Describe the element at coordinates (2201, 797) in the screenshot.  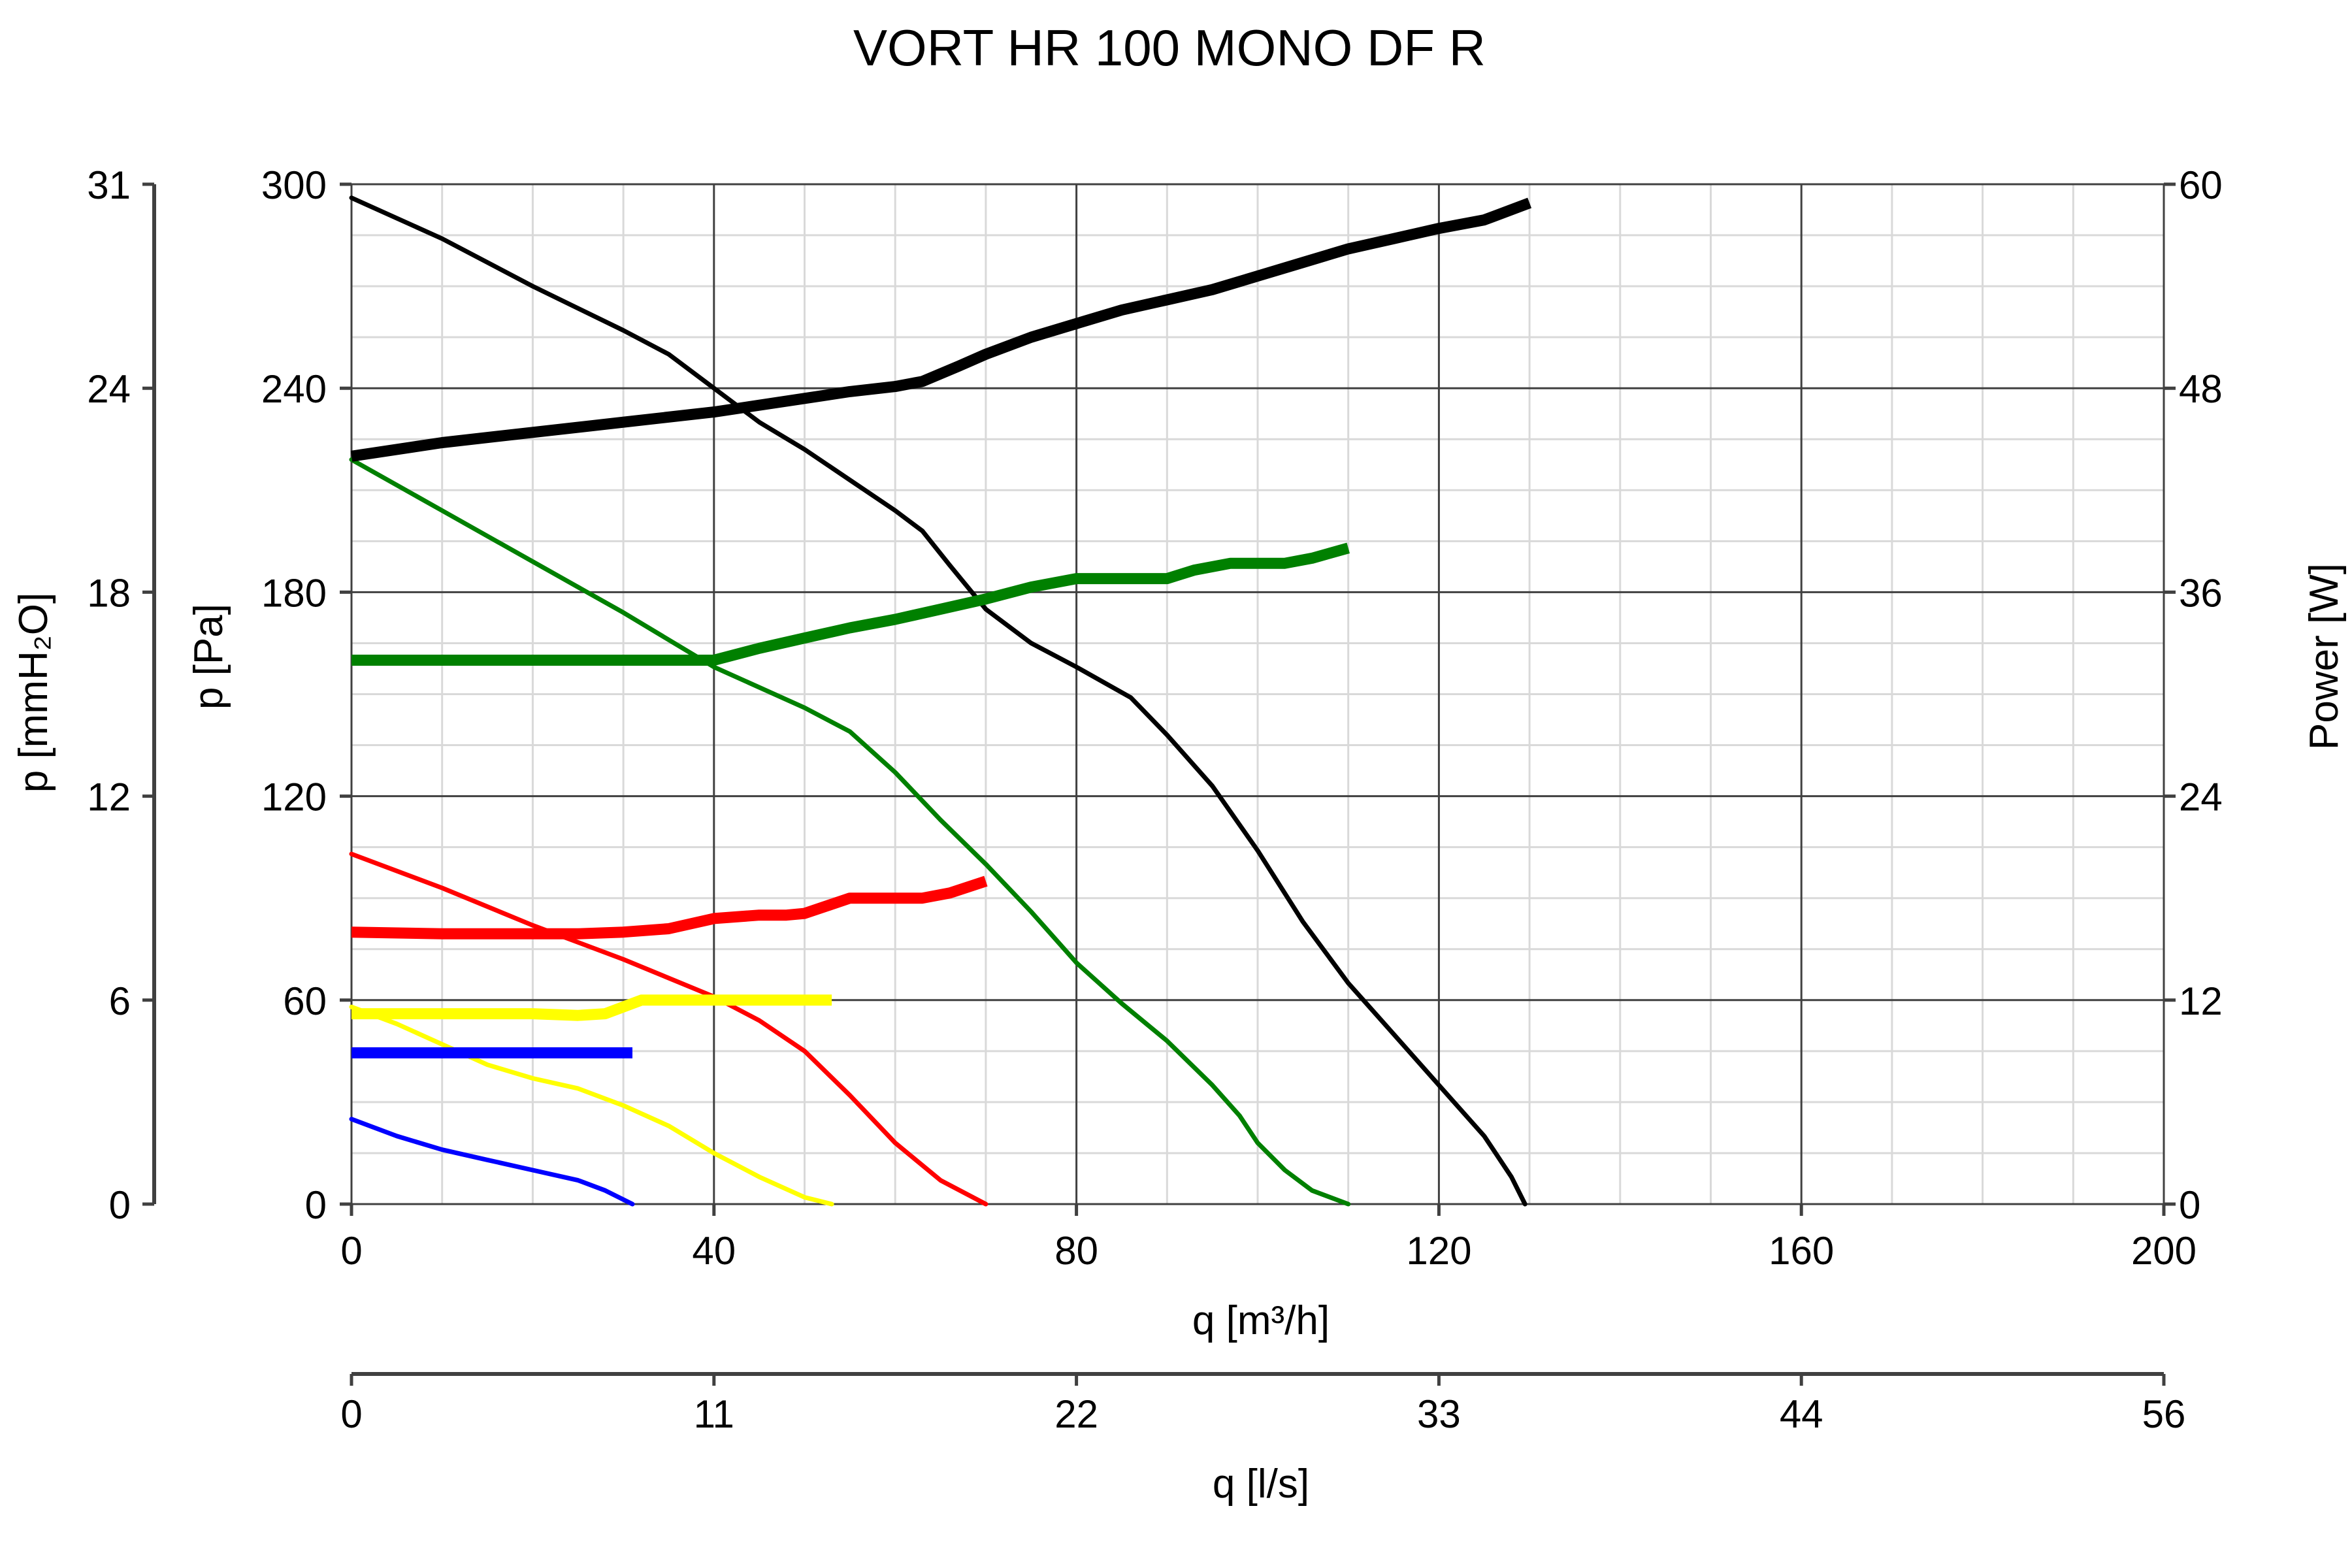
I see `y-right-tick-label: 24` at that location.